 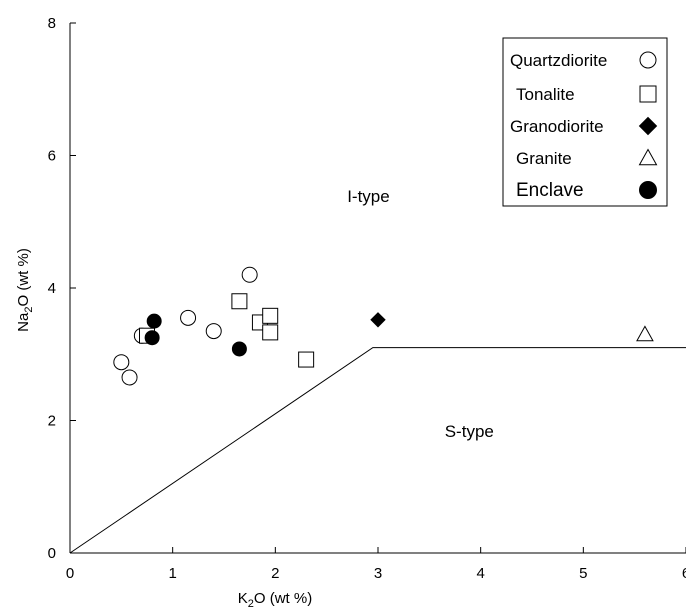 What do you see at coordinates (275, 599) in the screenshot?
I see `x-axis-label: K2O (wt %)` at bounding box center [275, 599].